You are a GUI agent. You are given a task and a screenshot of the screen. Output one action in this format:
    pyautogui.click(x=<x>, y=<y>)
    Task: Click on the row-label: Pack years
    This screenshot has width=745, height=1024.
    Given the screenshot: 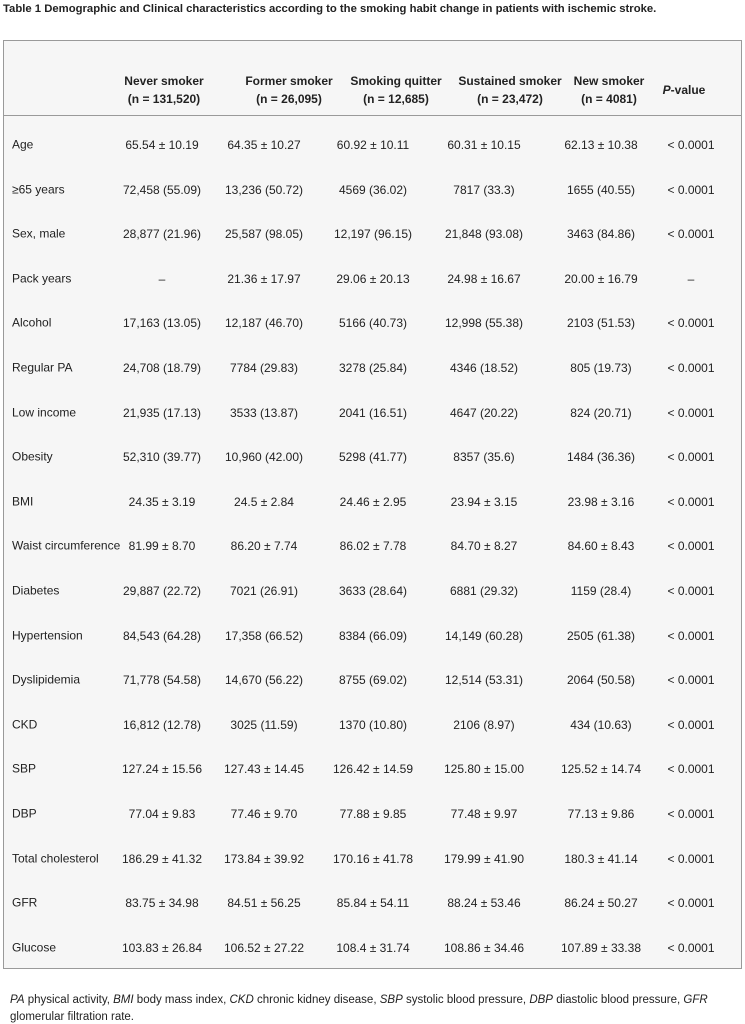 What is the action you would take?
    pyautogui.click(x=42, y=278)
    